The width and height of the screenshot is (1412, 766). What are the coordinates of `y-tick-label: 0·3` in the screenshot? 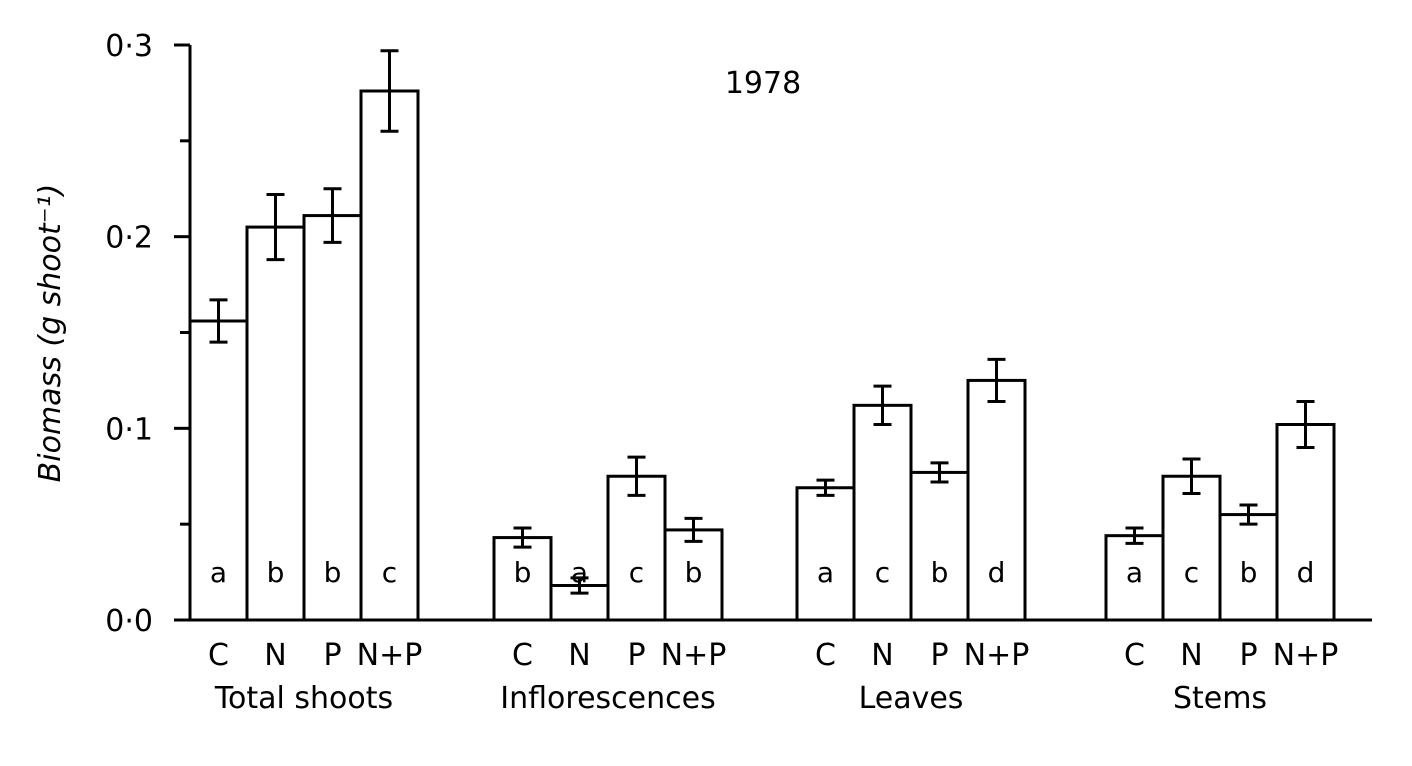 It's located at (129, 46).